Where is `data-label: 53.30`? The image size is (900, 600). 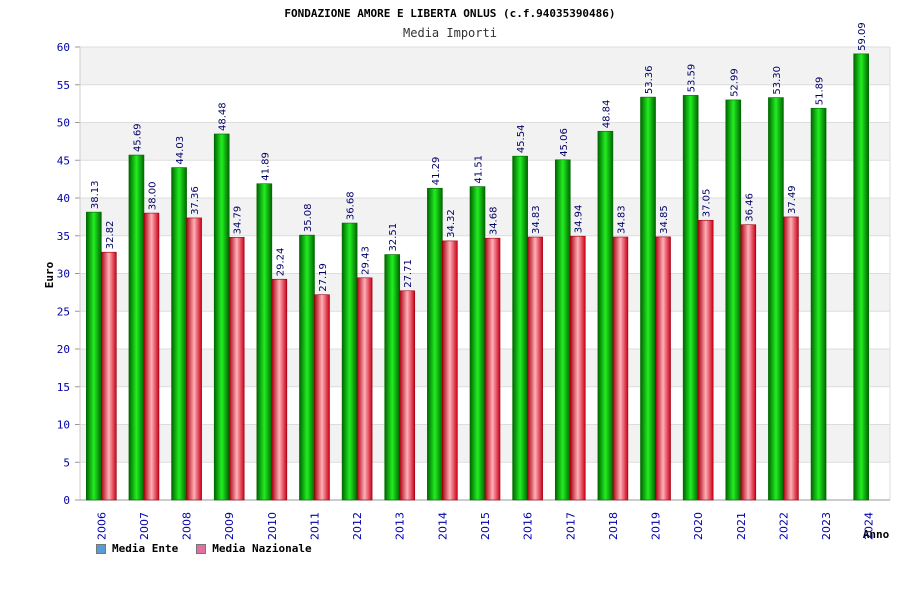 data-label: 53.30 is located at coordinates (777, 80).